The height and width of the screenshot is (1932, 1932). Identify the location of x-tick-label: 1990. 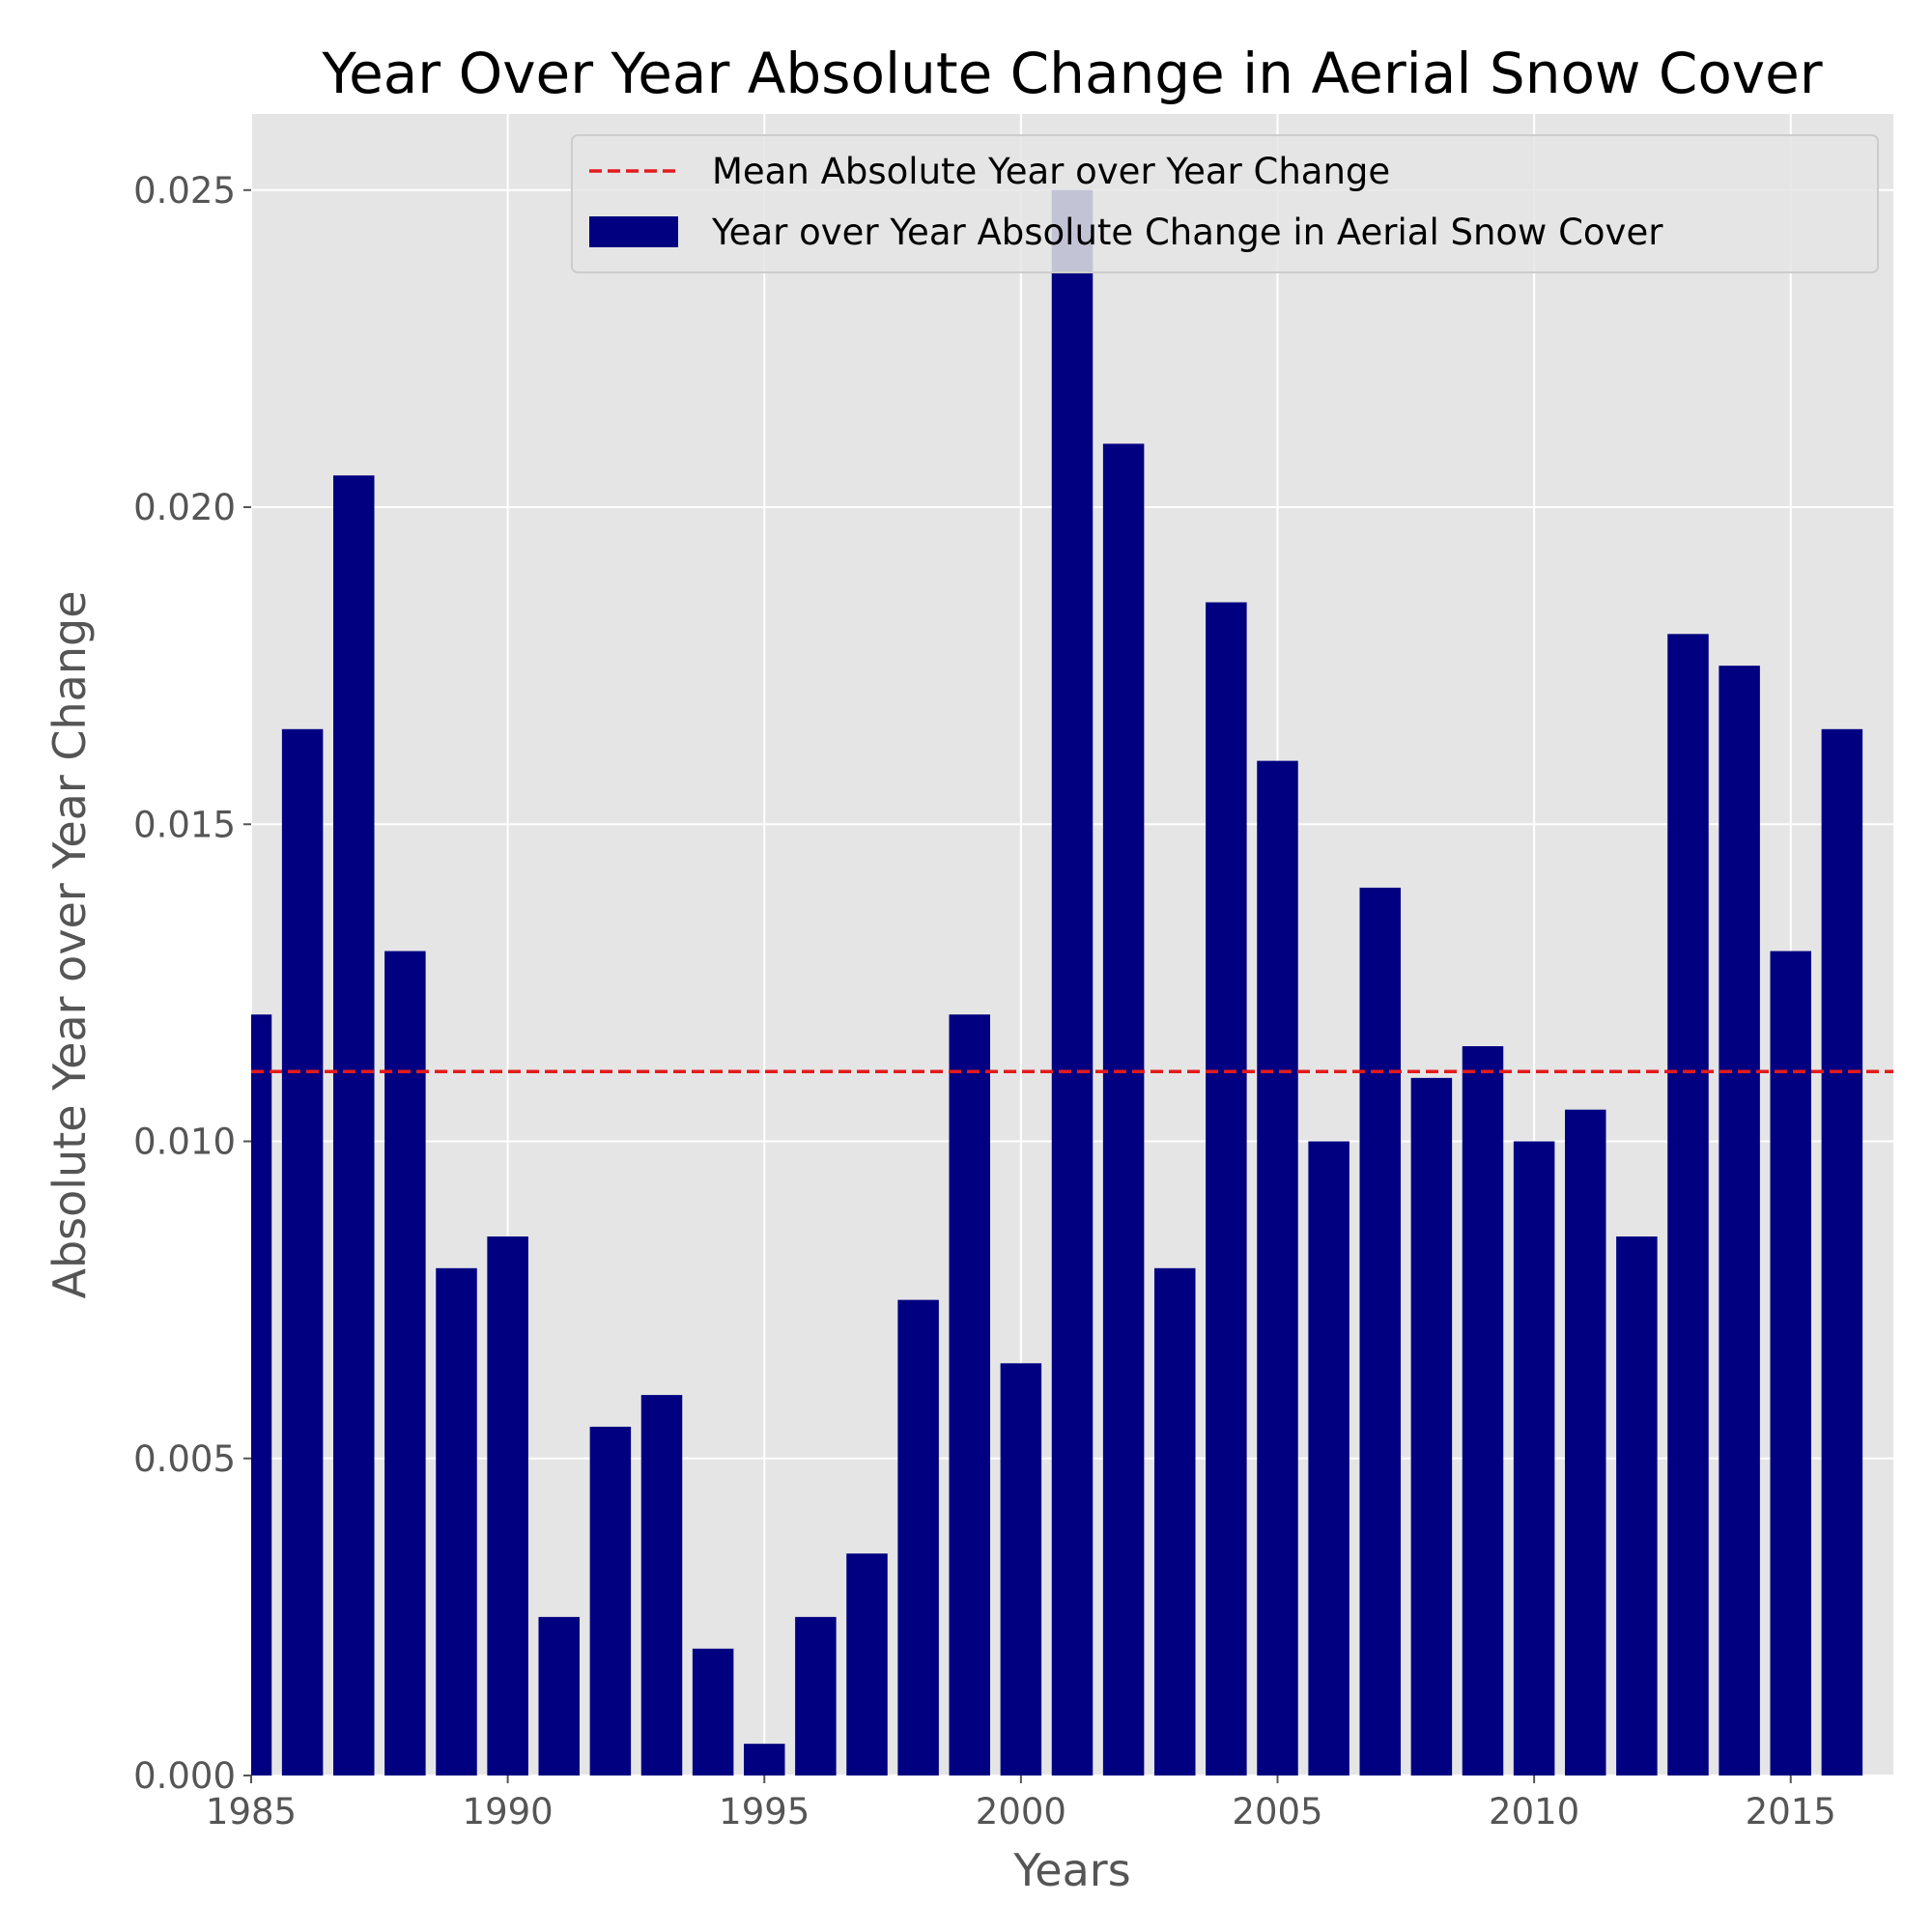
(508, 1812).